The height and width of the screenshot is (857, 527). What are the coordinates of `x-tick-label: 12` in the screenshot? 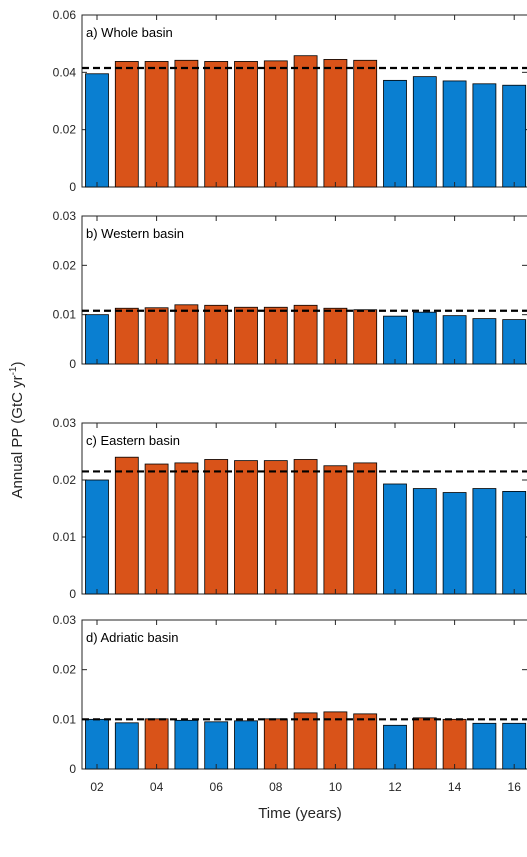 It's located at (395, 787).